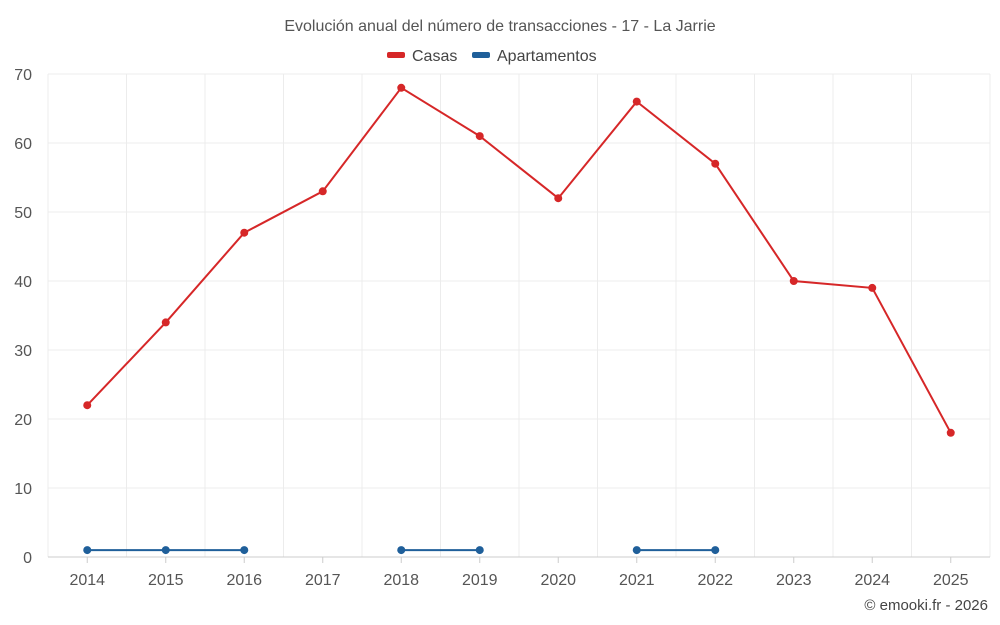 Image resolution: width=1000 pixels, height=625 pixels. What do you see at coordinates (951, 580) in the screenshot?
I see `x-tick-label: 2025` at bounding box center [951, 580].